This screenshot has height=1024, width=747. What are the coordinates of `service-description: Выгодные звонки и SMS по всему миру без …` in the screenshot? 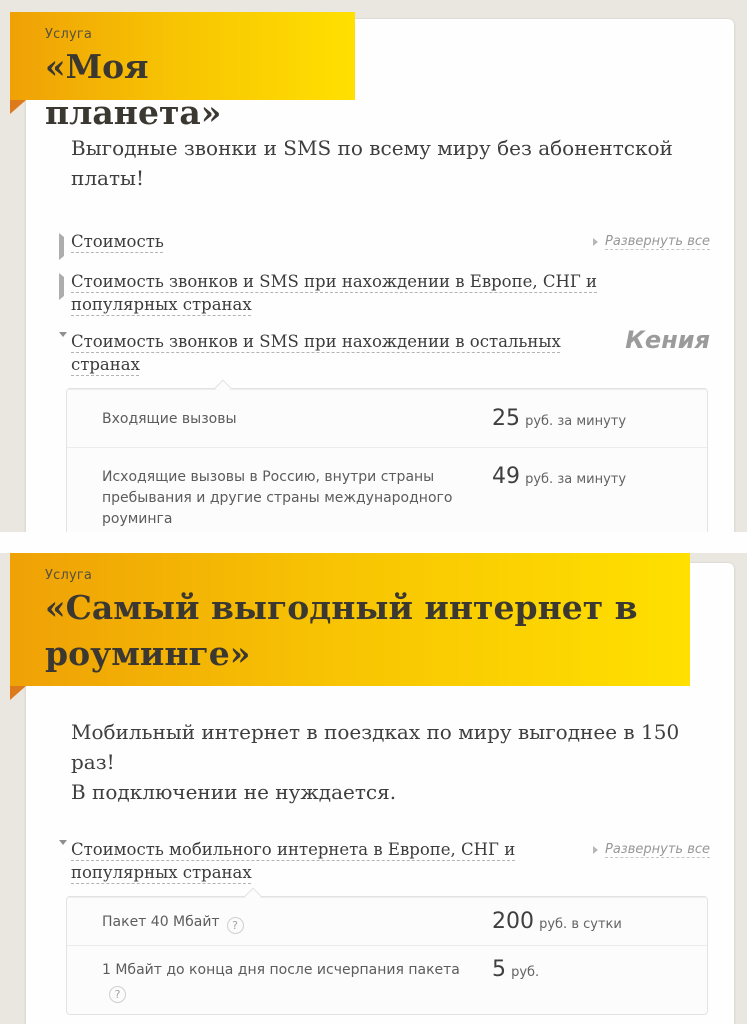 It's located at (372, 163).